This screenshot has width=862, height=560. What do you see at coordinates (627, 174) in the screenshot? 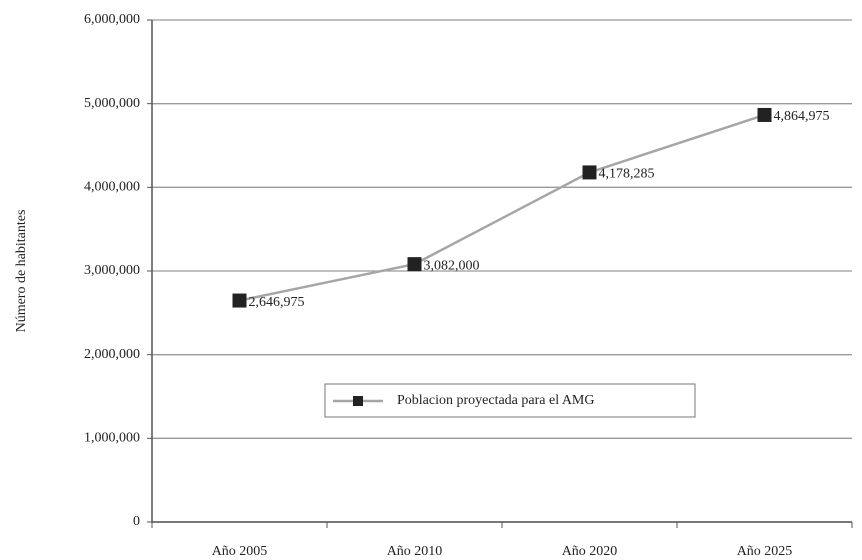
I see `data-label: 4,178,285` at bounding box center [627, 174].